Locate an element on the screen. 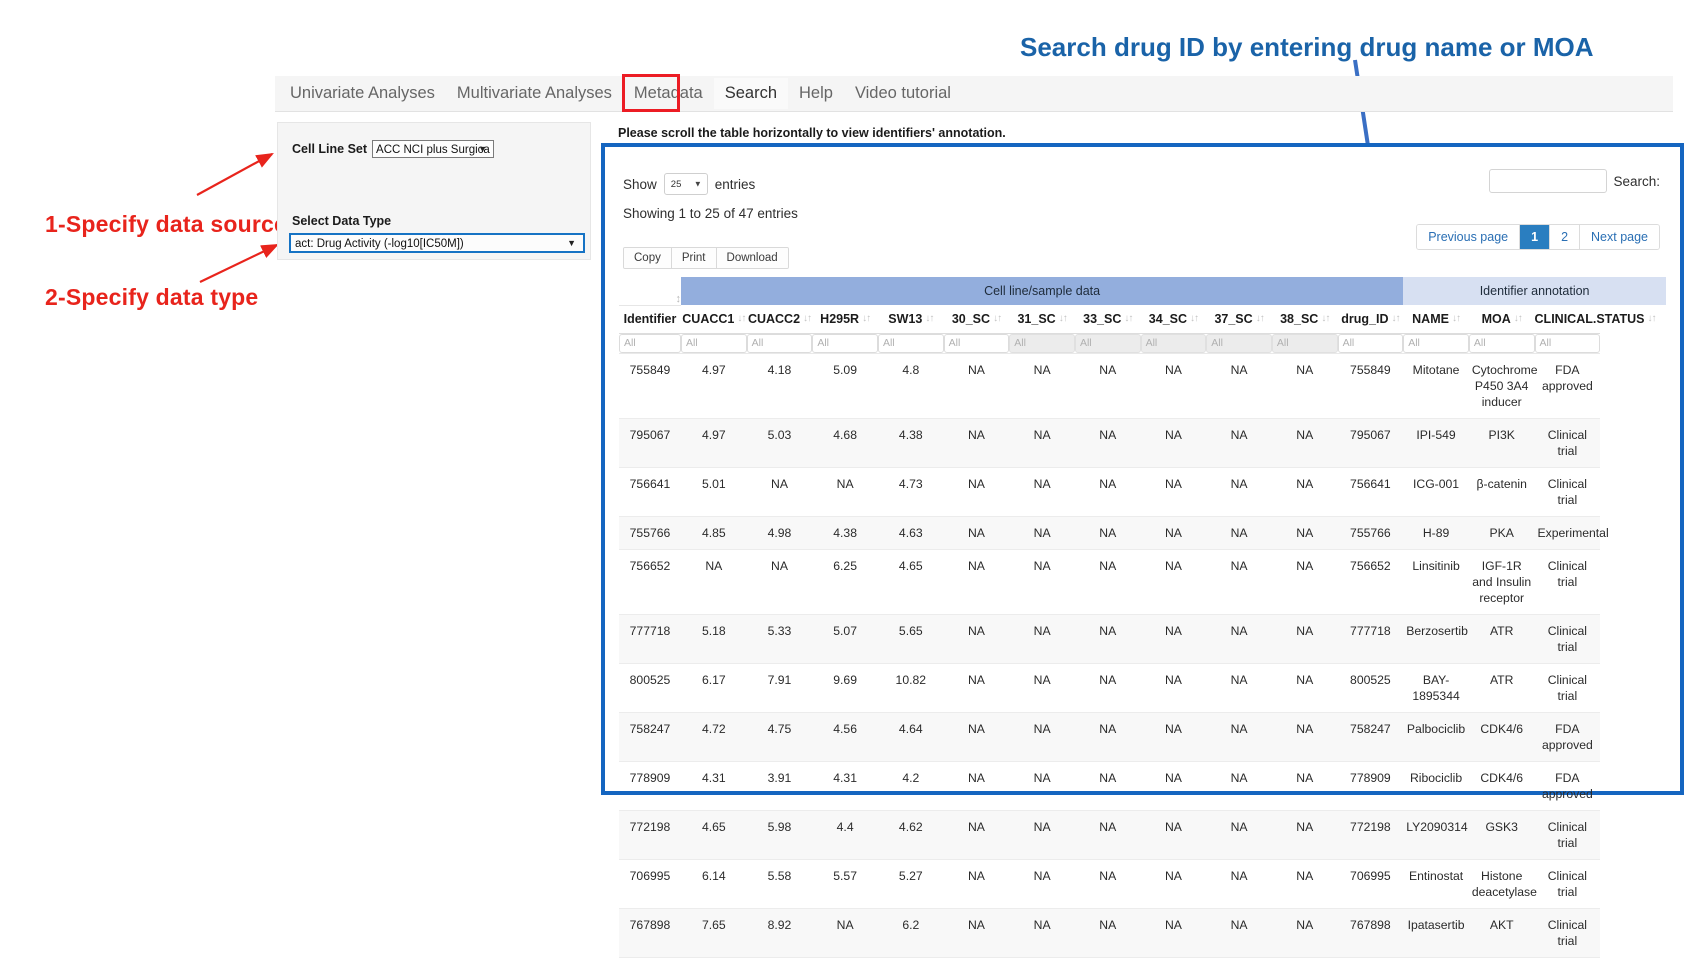 Image resolution: width=1700 pixels, height=958 pixels. column-header-cuacc1: CUACC1 ↓↑ is located at coordinates (714, 319).